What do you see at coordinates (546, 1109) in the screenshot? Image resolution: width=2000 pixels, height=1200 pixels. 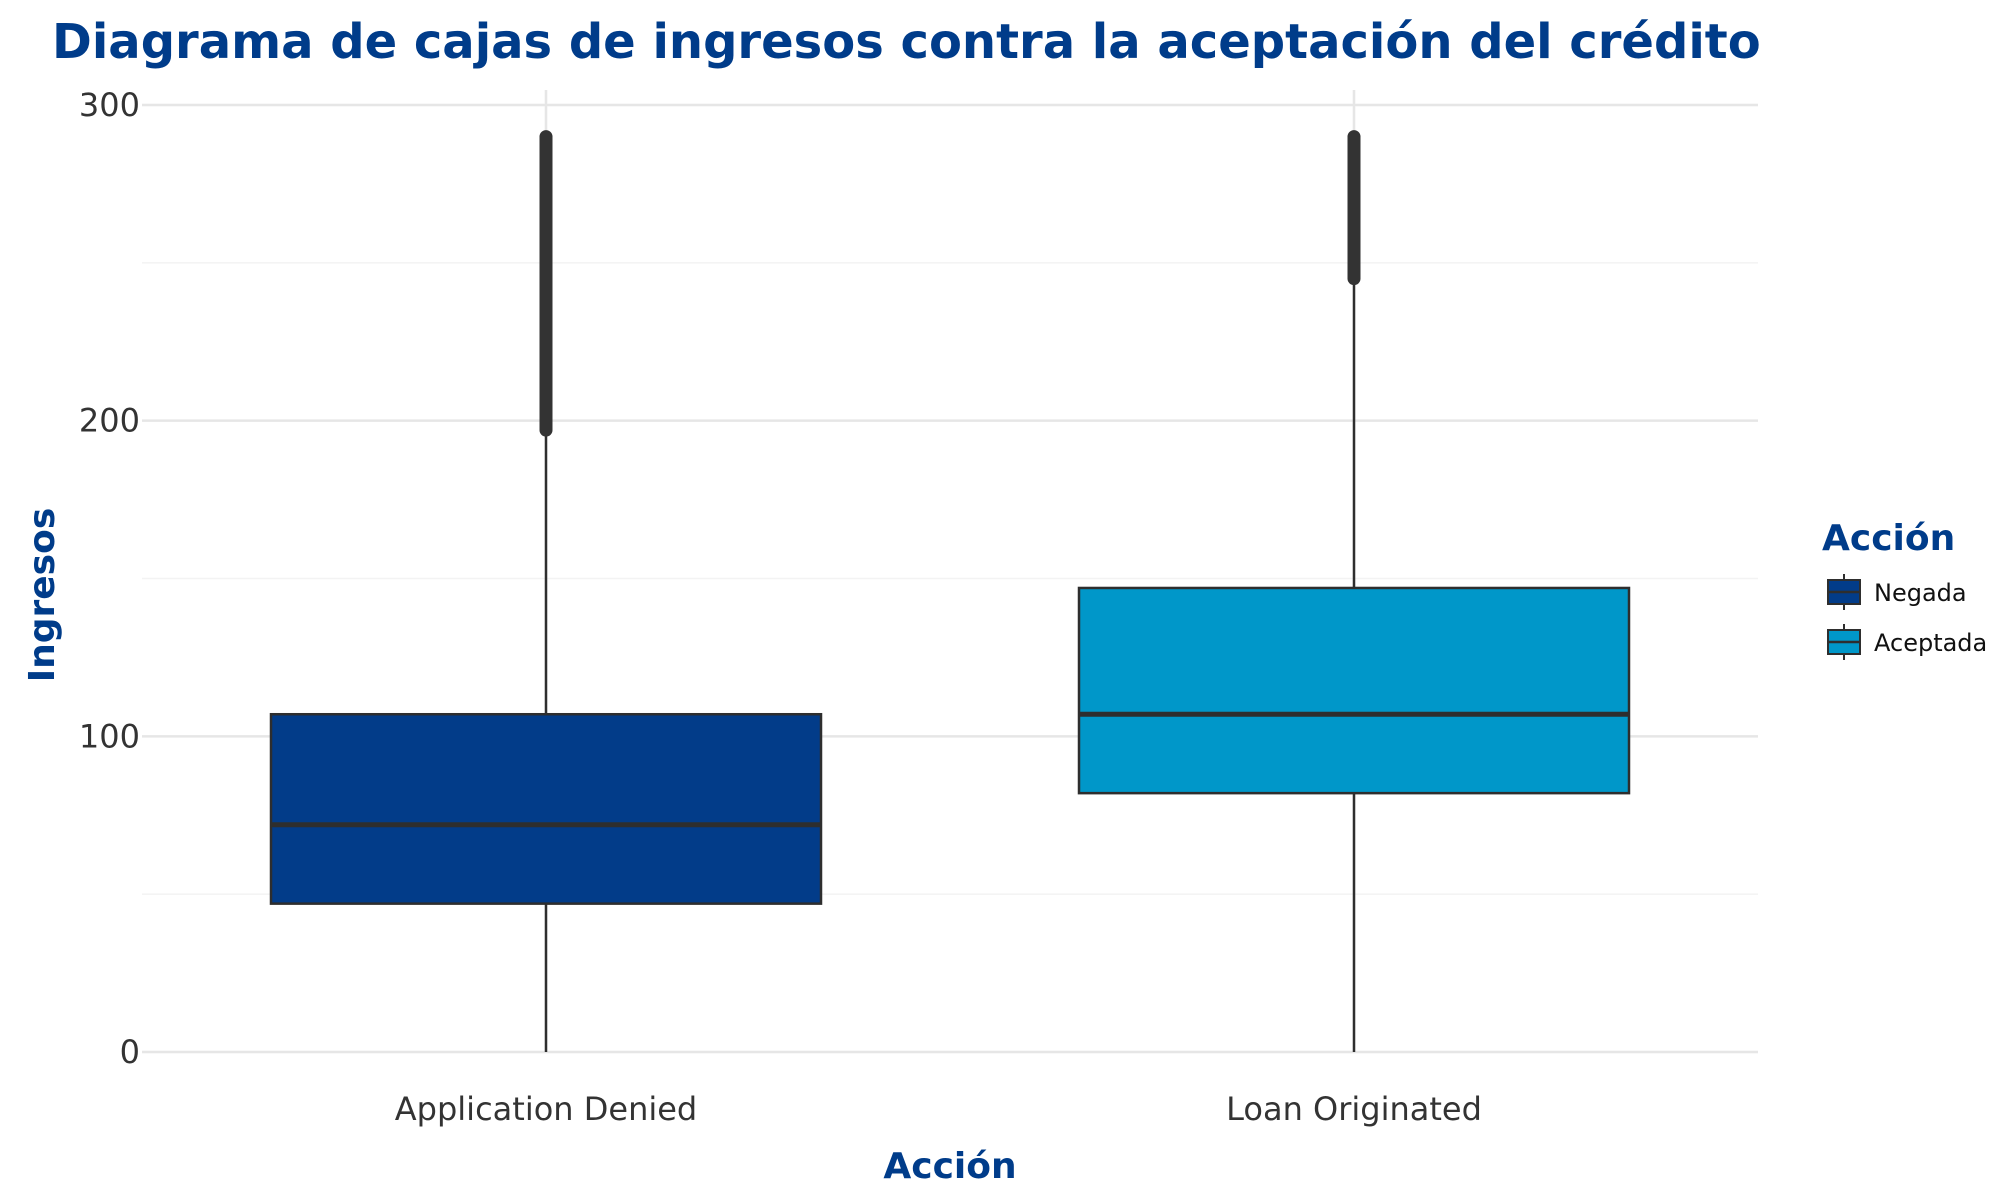 I see `x-tick-label: Application Denied` at bounding box center [546, 1109].